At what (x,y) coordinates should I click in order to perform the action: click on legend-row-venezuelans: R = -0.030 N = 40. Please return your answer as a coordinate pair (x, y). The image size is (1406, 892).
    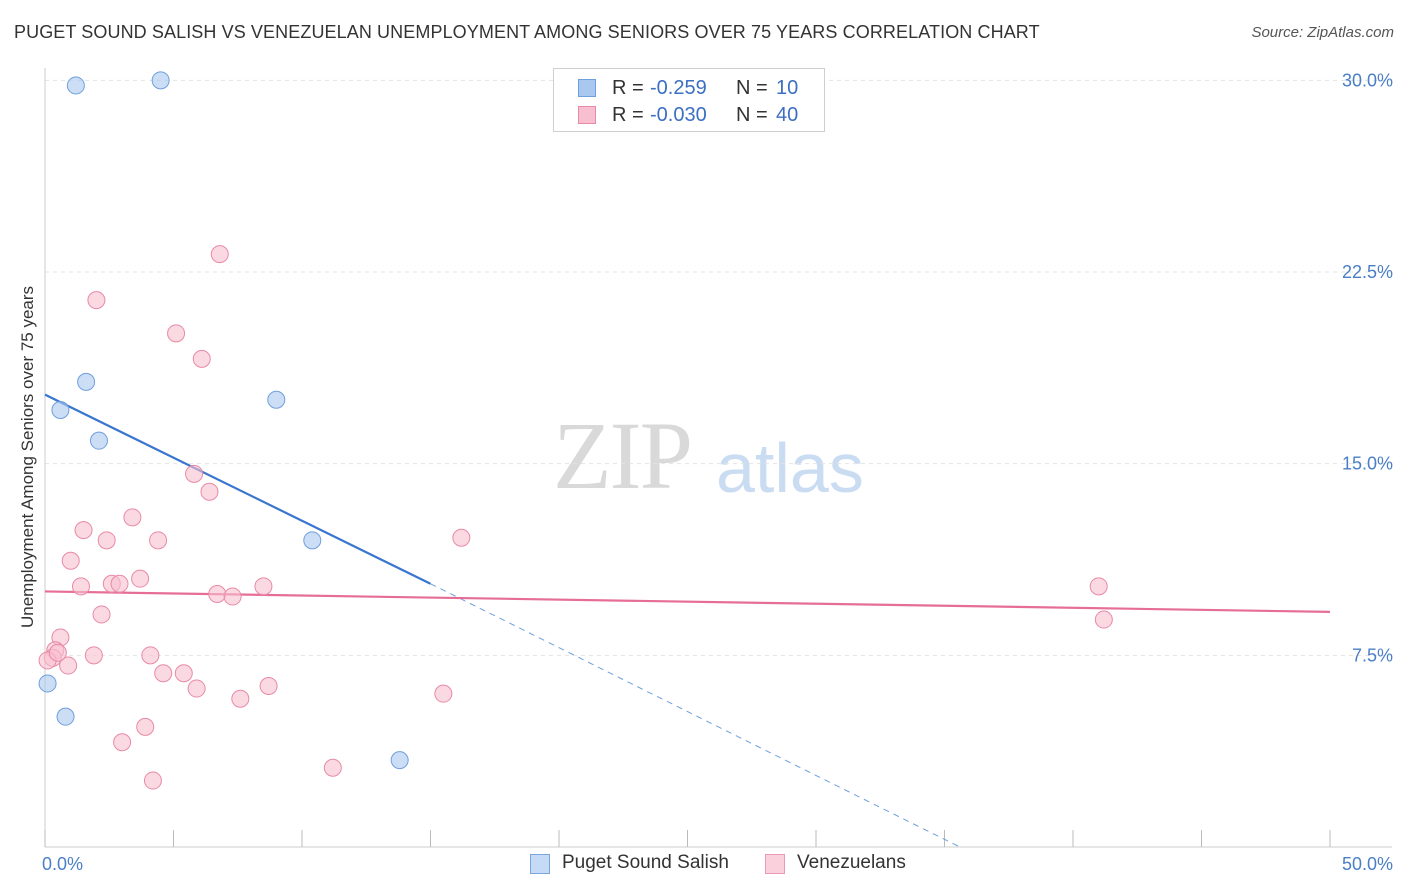
    Looking at the image, I should click on (689, 115).